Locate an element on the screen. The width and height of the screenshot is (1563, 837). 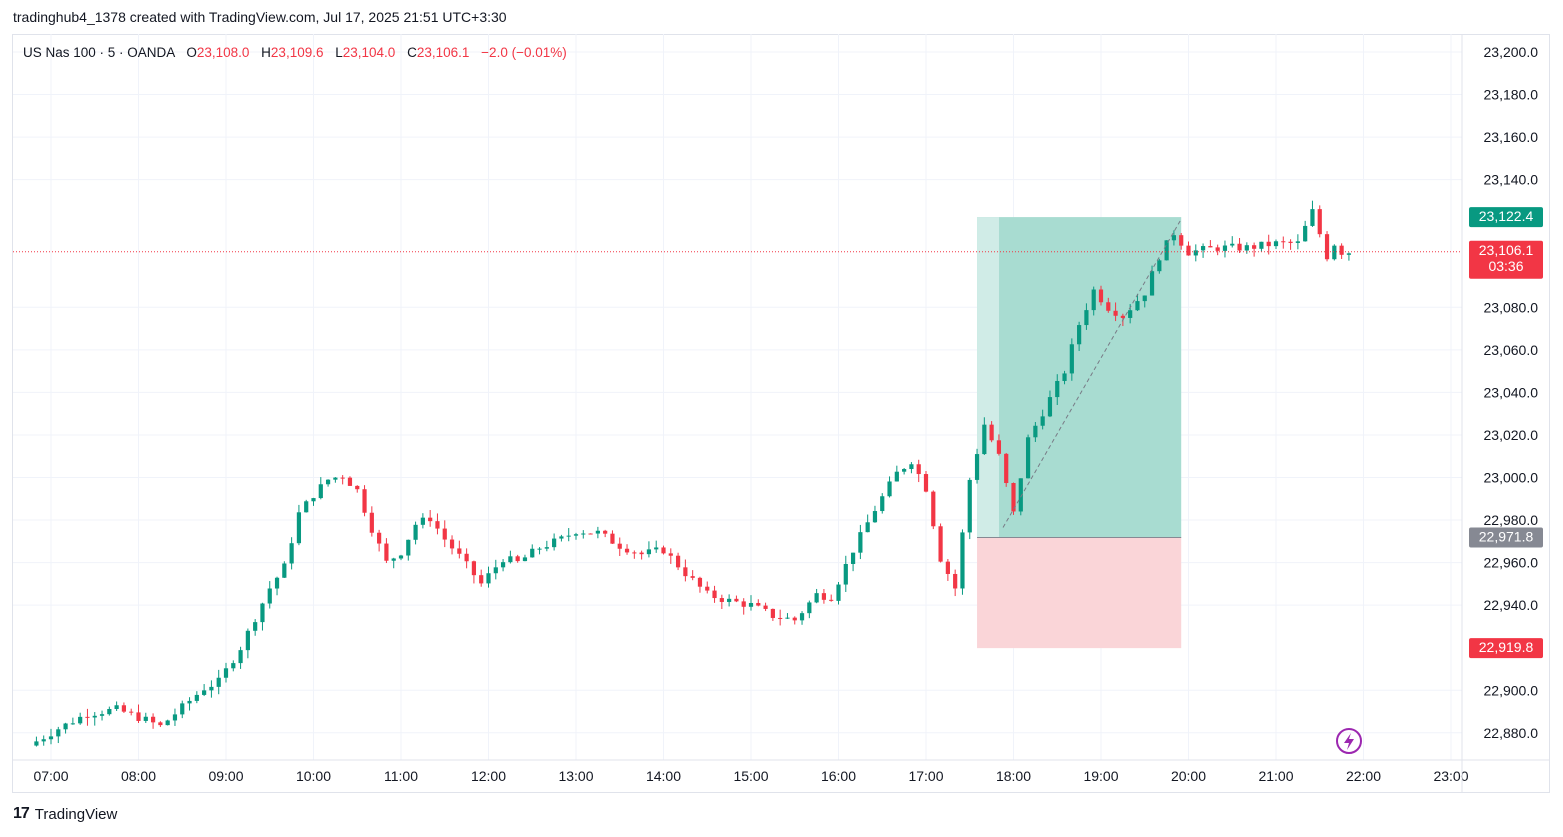
loss-zone is located at coordinates (1079, 593).